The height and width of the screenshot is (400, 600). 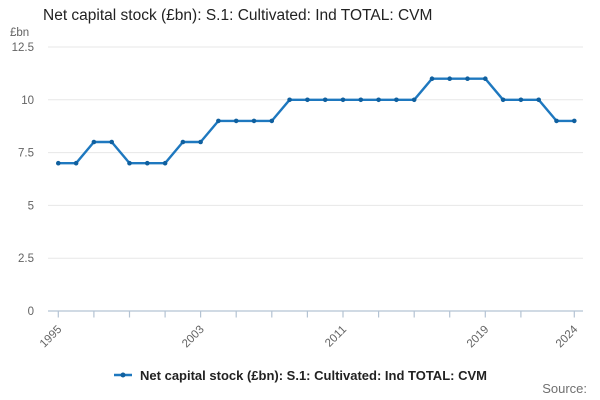 I want to click on x-tick-label: 2024, so click(x=567, y=336).